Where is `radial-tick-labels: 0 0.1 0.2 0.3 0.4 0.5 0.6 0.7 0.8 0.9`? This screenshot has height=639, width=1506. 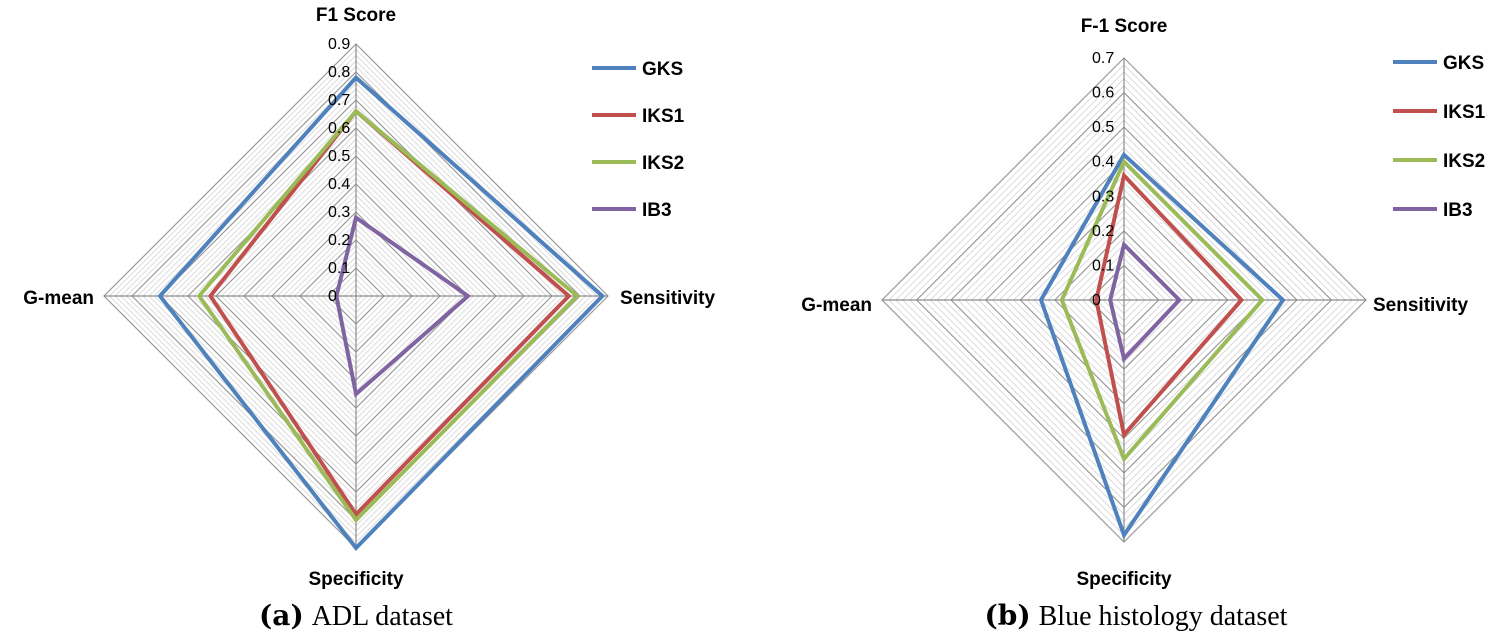
radial-tick-labels: 0 0.1 0.2 0.3 0.4 0.5 0.6 0.7 0.8 0.9 is located at coordinates (339, 170).